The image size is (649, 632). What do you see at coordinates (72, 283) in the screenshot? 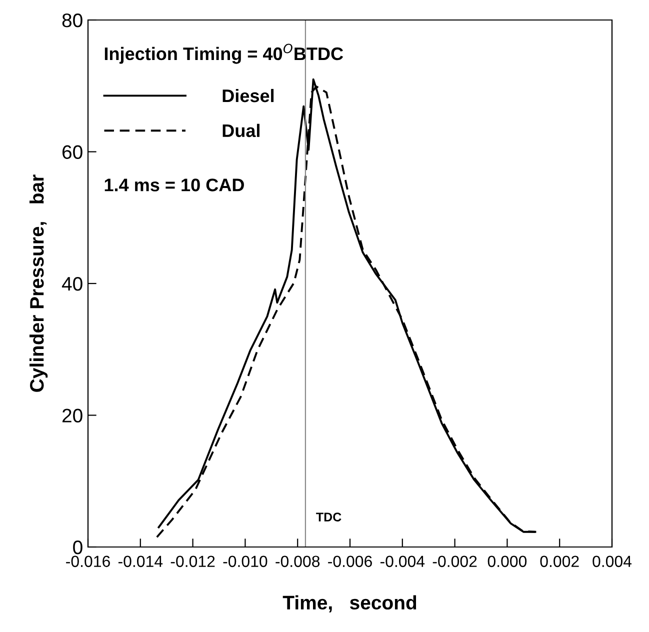
I see `y-tick-label: 40` at bounding box center [72, 283].